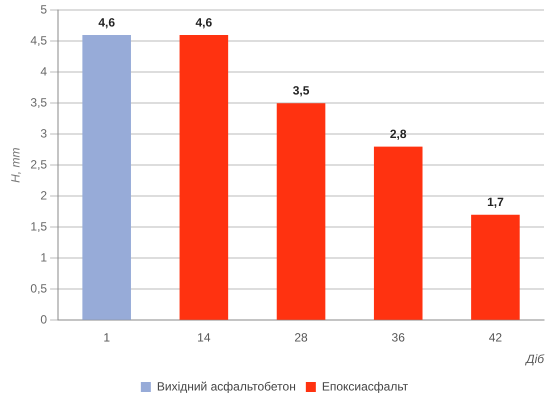  Describe the element at coordinates (44, 9) in the screenshot. I see `y-tick-label: 5` at that location.